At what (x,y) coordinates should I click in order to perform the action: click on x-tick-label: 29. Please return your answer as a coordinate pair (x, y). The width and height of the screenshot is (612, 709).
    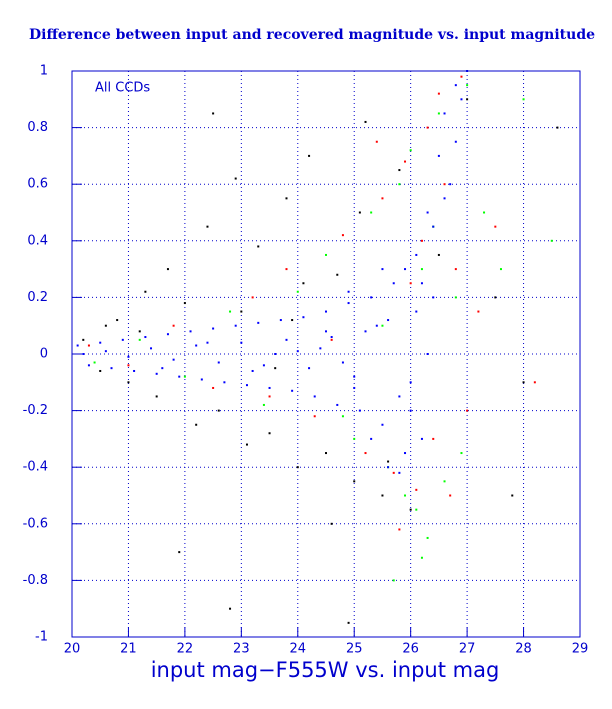
    Looking at the image, I should click on (580, 649).